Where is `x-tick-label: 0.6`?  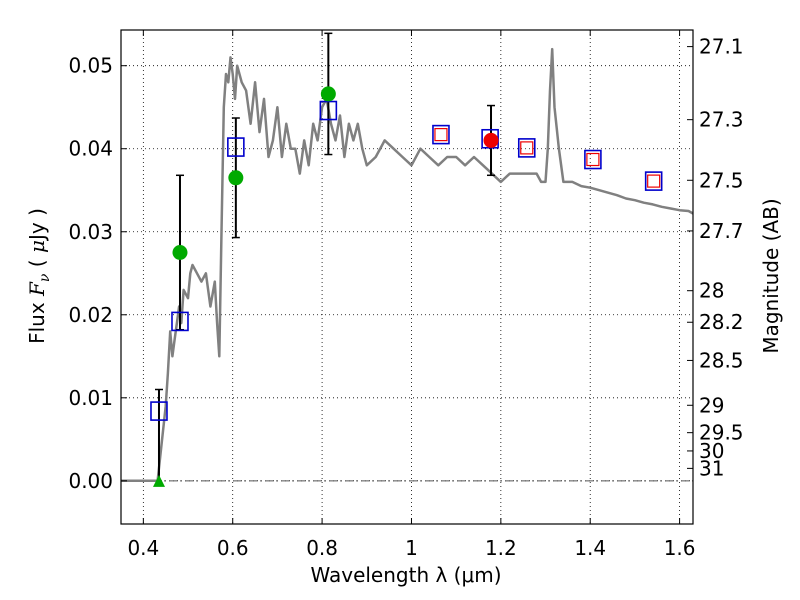
x-tick-label: 0.6 is located at coordinates (233, 548).